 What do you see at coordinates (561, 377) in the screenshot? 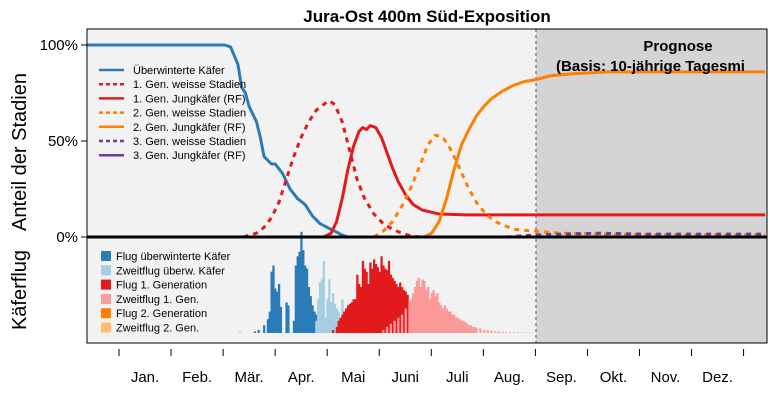
I see `x-tick-label: Sep.` at bounding box center [561, 377].